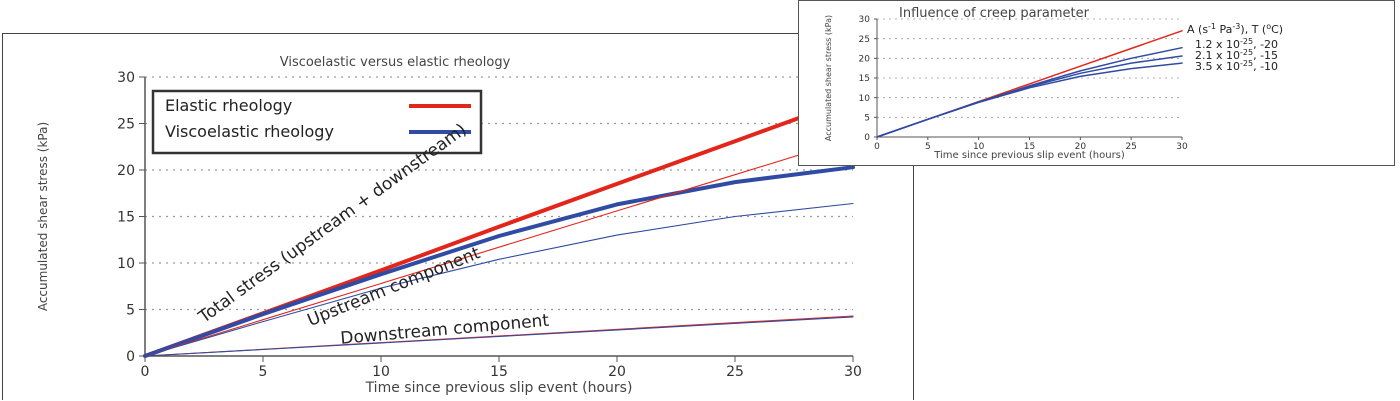  I want to click on annotation-label: Downstream component, so click(445, 330).